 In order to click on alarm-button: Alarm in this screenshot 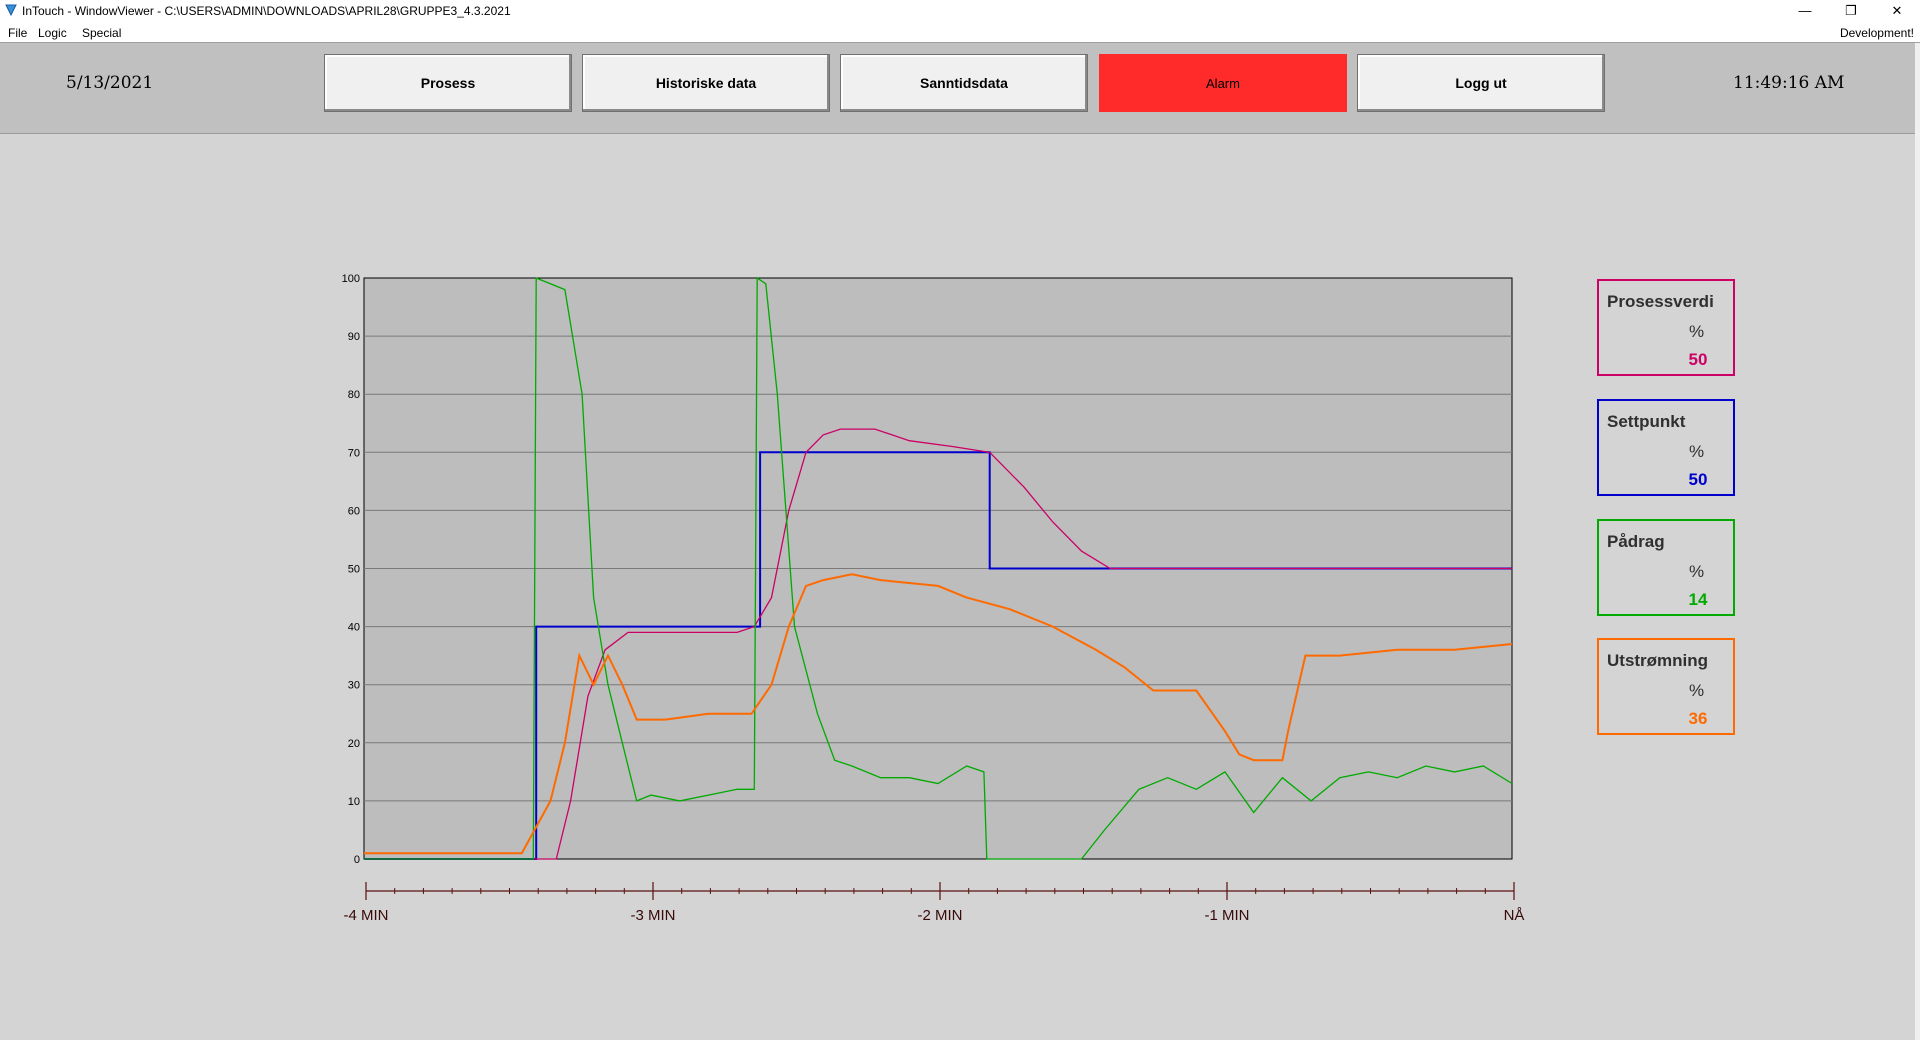, I will do `click(1223, 83)`.